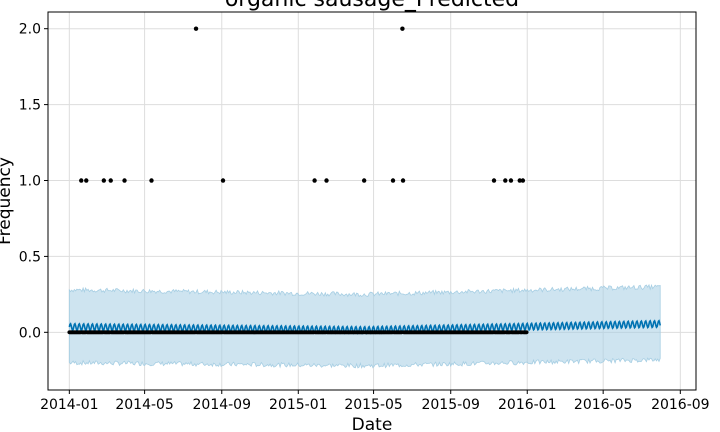 The width and height of the screenshot is (720, 432). I want to click on forecast-series-line, so click(365, 327).